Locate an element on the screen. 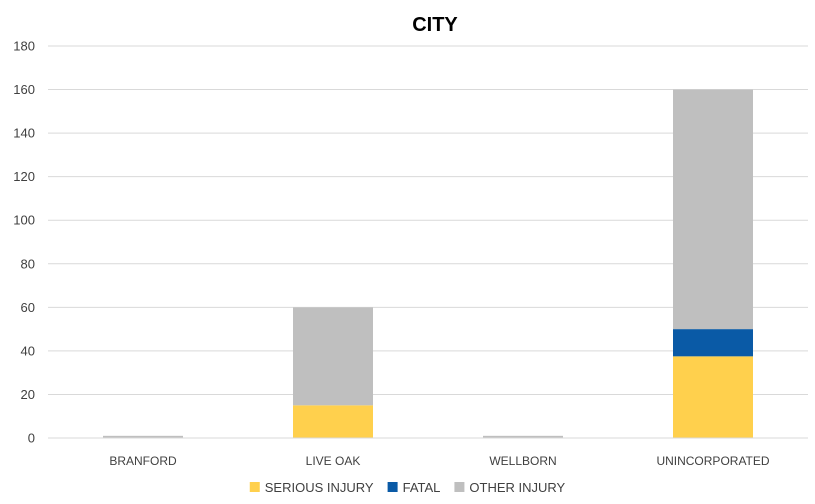 The image size is (815, 504). y-axis: 0 20 40 60 80 100 120 140 160 180 is located at coordinates (24, 242).